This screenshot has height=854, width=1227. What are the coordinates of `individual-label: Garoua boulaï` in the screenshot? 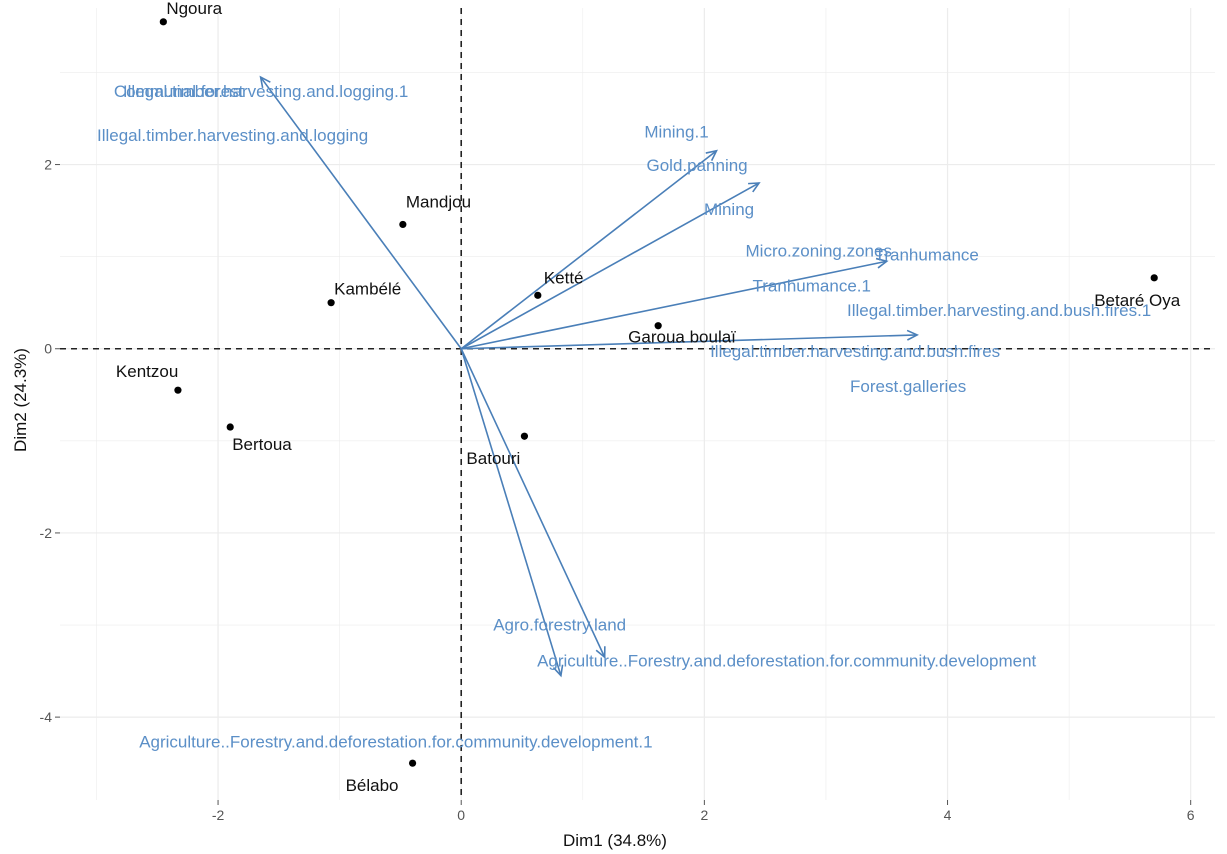 It's located at (682, 337).